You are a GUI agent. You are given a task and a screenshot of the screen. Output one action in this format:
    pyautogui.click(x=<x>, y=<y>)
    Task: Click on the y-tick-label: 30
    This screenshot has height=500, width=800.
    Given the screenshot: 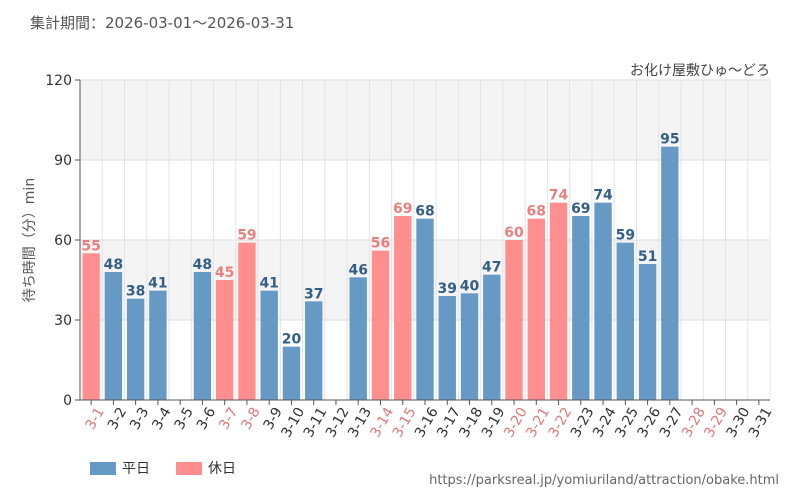 What is the action you would take?
    pyautogui.click(x=63, y=321)
    